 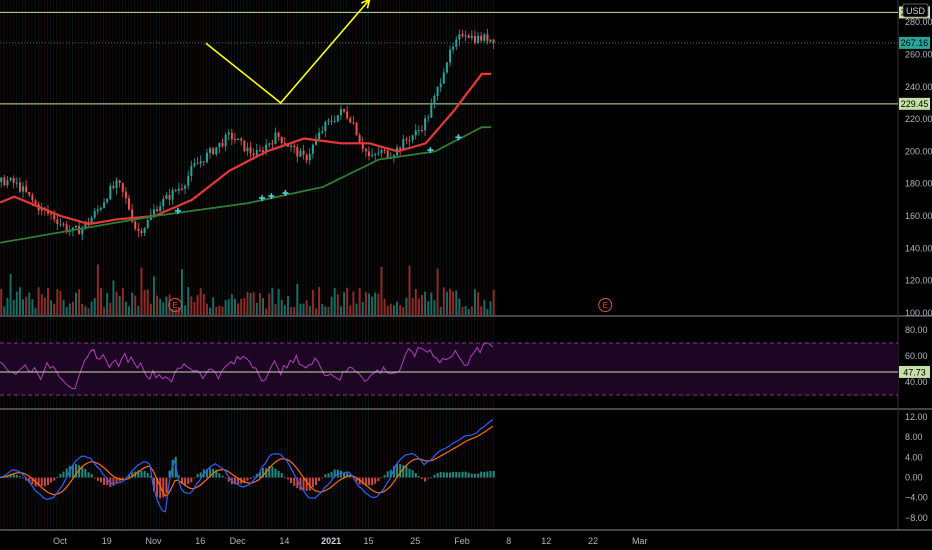 I want to click on macd-signal-line, so click(x=247, y=461).